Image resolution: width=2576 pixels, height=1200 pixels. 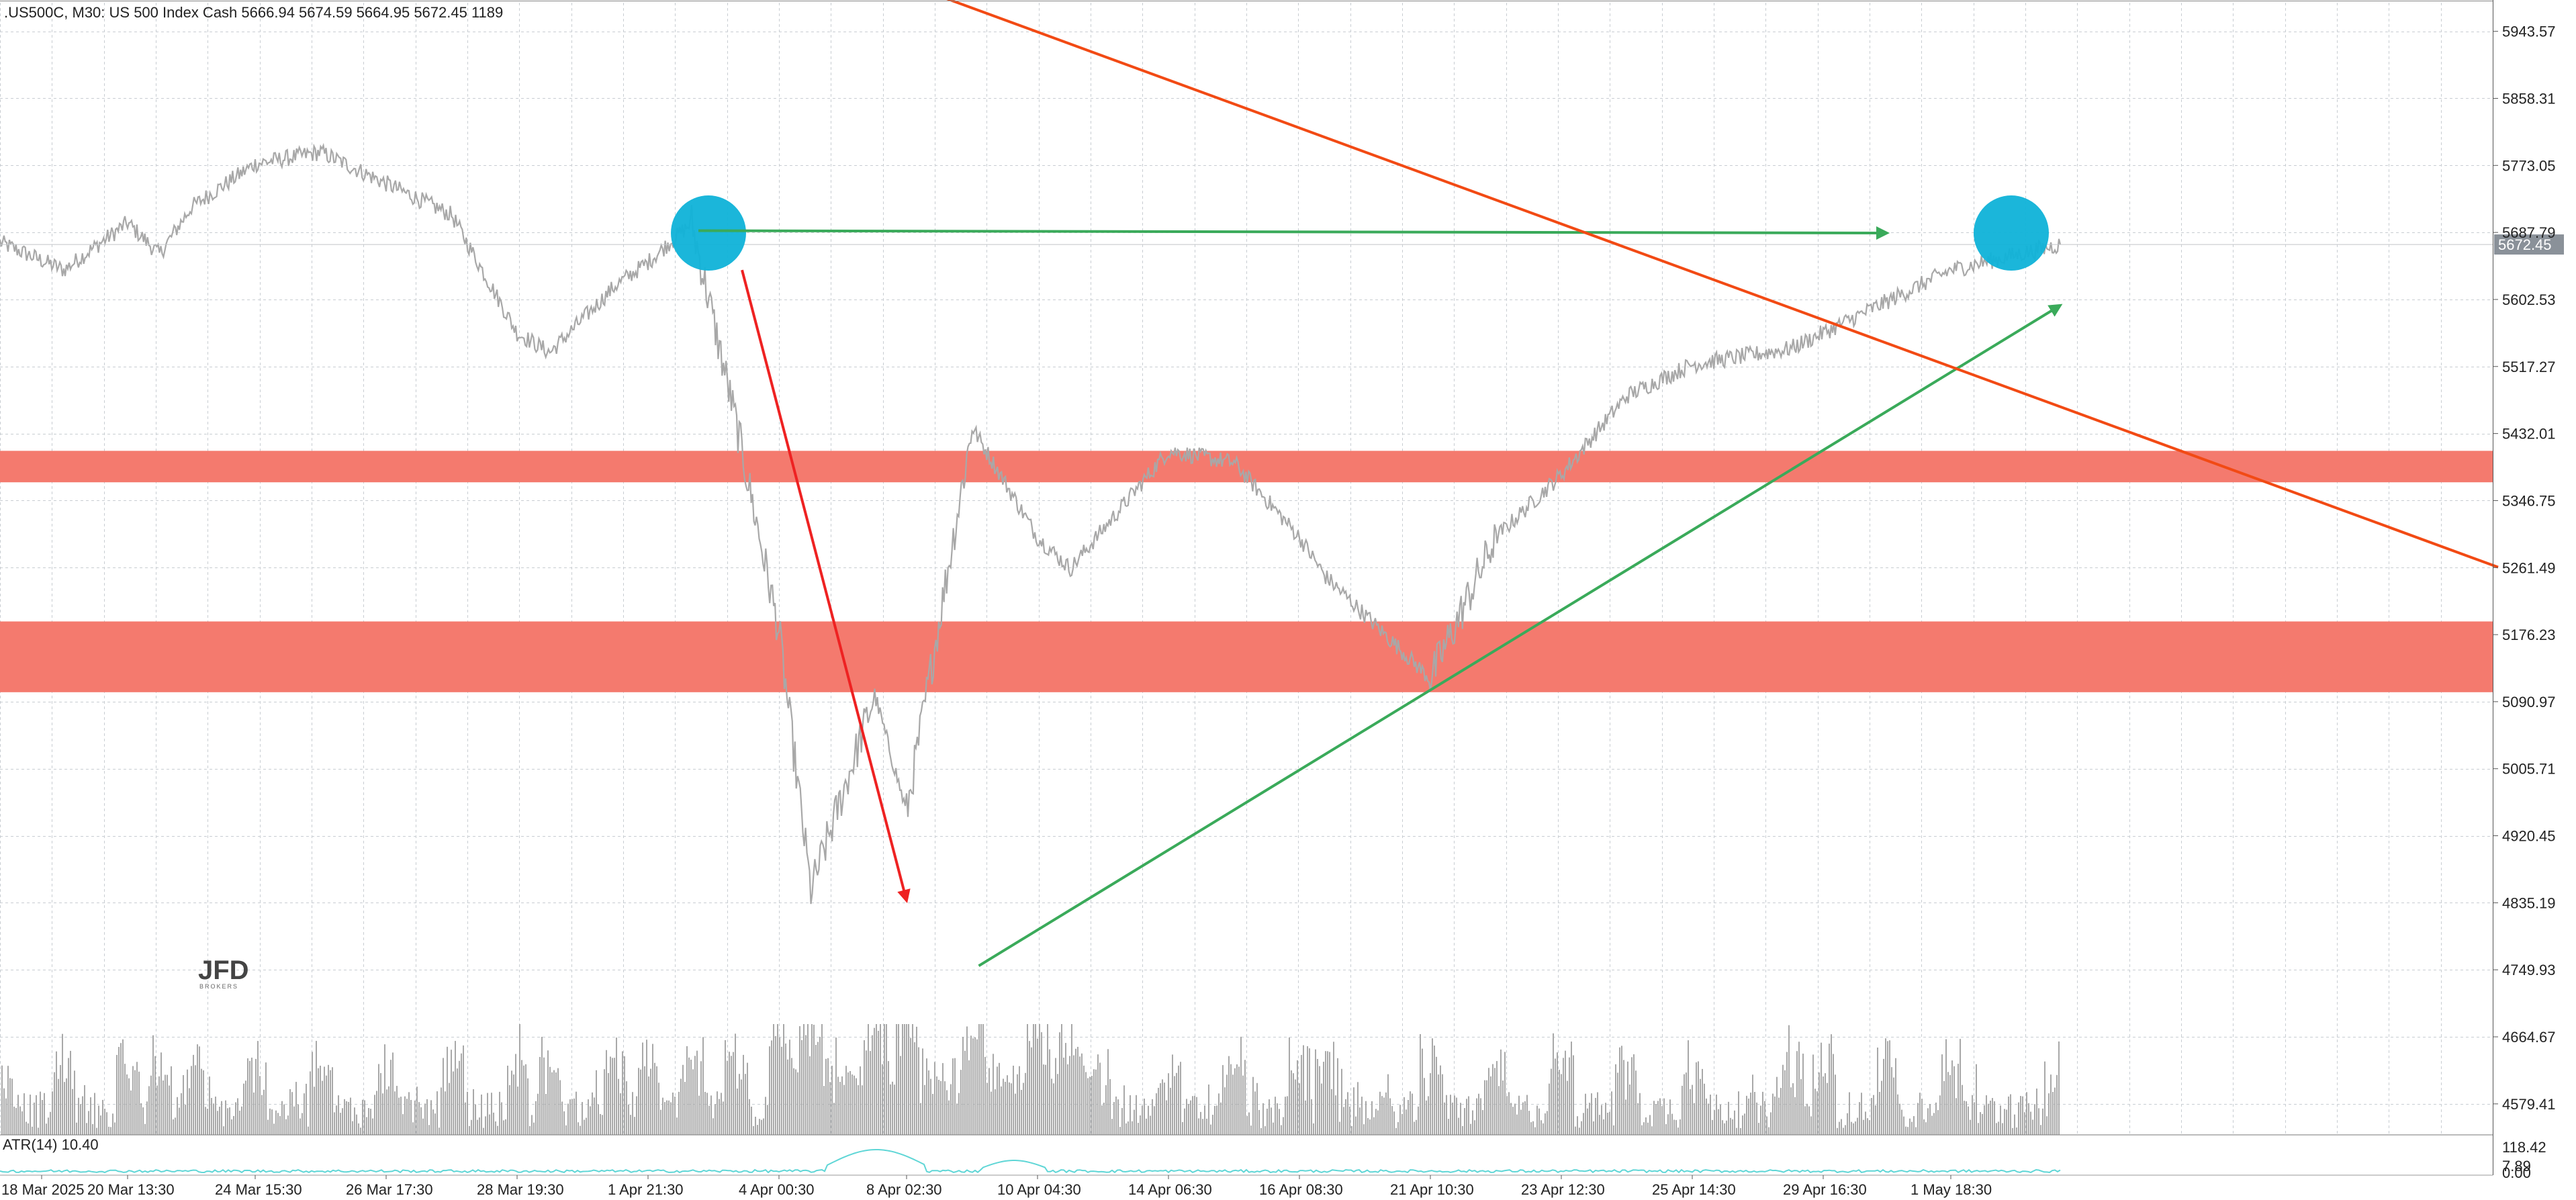 I want to click on y-tick-label: 5858.31, so click(x=2529, y=99).